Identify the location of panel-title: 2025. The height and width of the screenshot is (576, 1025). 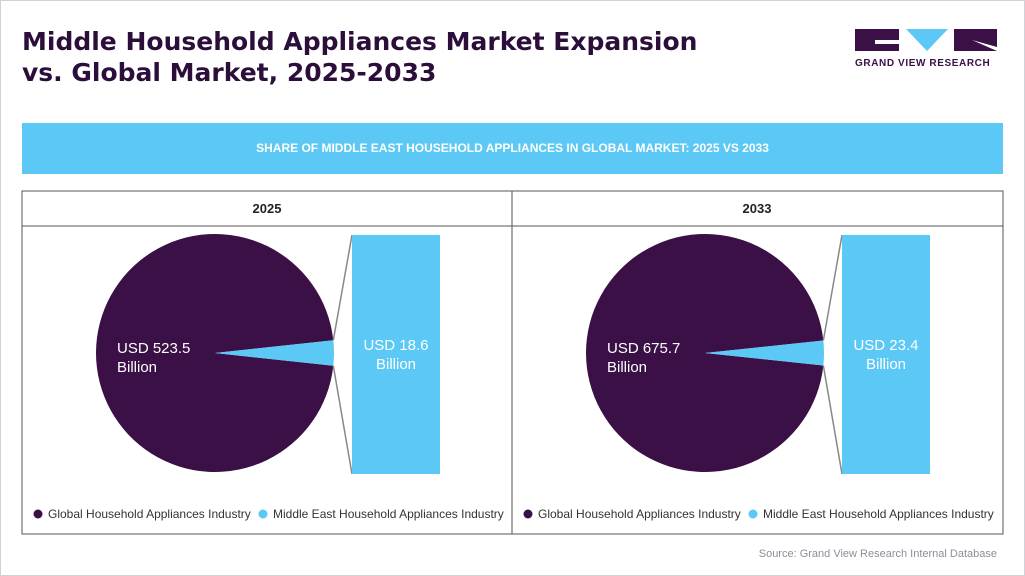
(267, 208).